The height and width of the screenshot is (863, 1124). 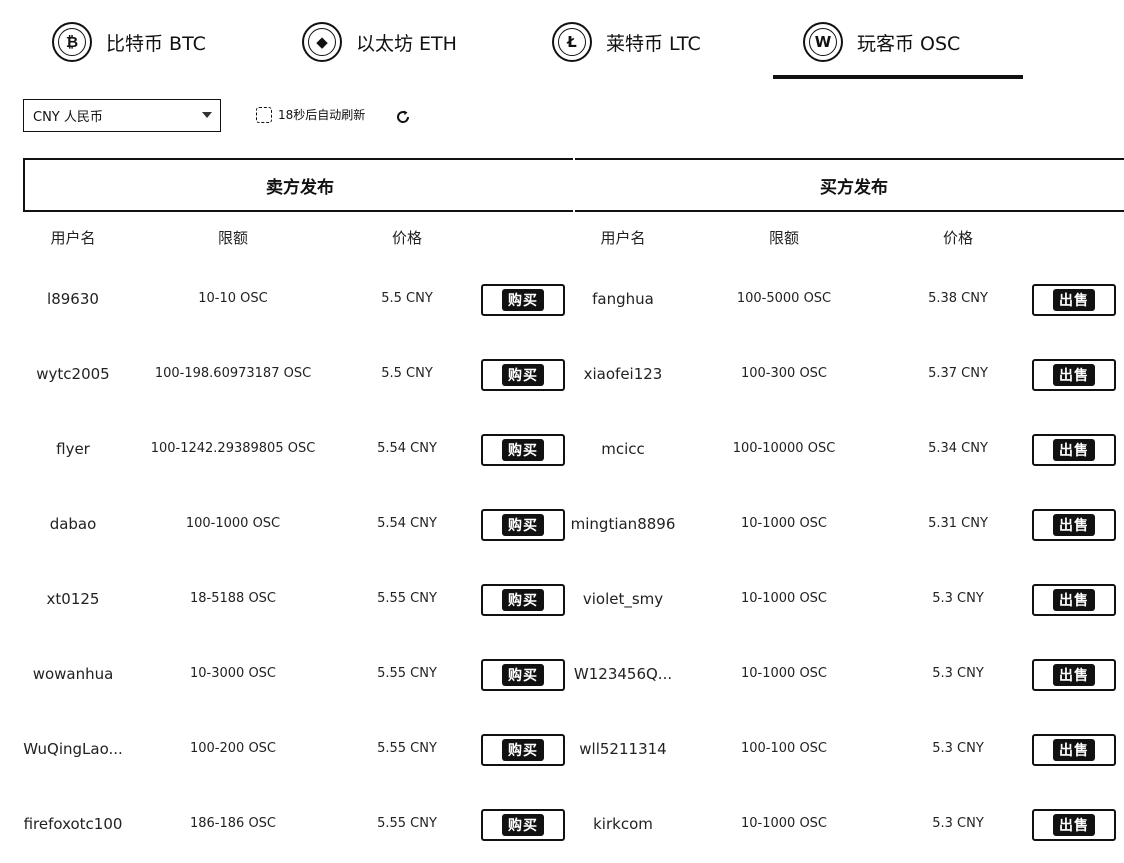 I want to click on coin-tabs: ₿ 比特币 BTC ◆ 以太坊 ETH Ł 莱特币 LTC W 玩客币 OSC, so click(x=562, y=41).